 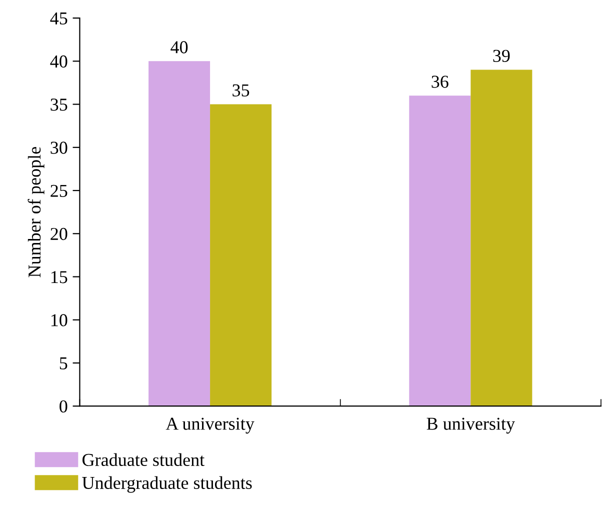 What do you see at coordinates (501, 56) in the screenshot?
I see `data-label: 39` at bounding box center [501, 56].